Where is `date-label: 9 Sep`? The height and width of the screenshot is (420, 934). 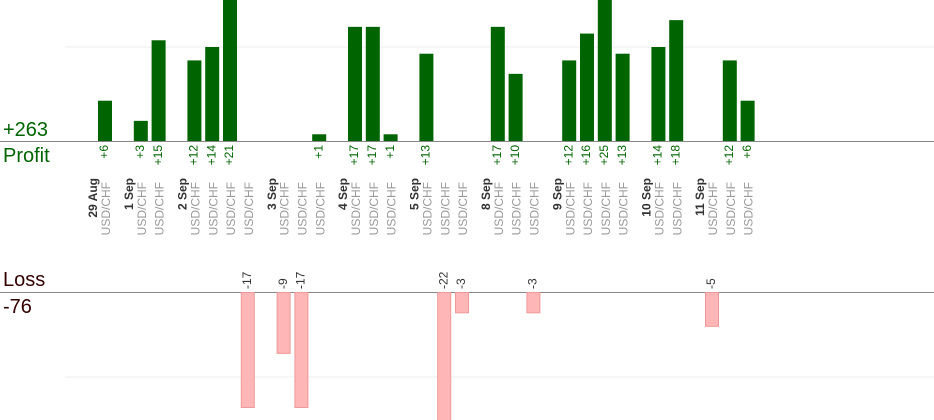 date-label: 9 Sep is located at coordinates (557, 194).